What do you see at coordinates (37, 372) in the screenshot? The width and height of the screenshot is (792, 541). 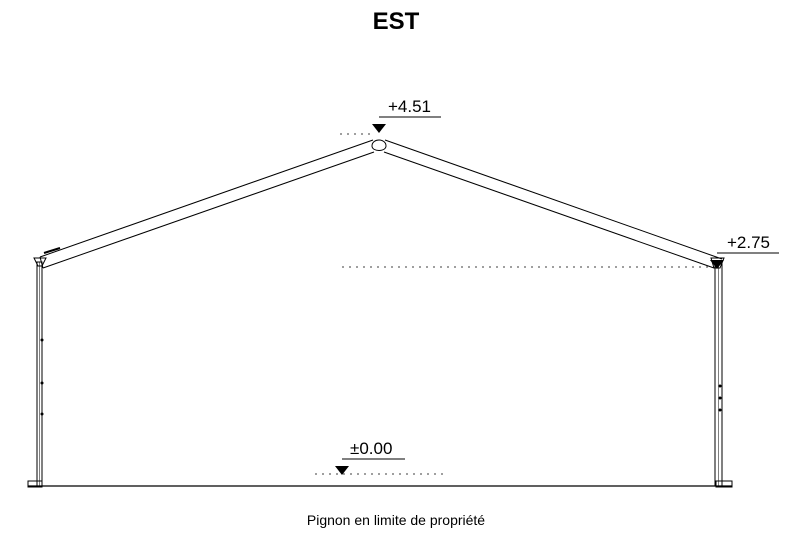 I see `left-column` at bounding box center [37, 372].